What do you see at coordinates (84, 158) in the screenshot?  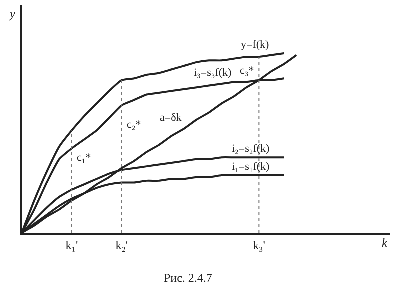 I see `annotation: c₁*` at bounding box center [84, 158].